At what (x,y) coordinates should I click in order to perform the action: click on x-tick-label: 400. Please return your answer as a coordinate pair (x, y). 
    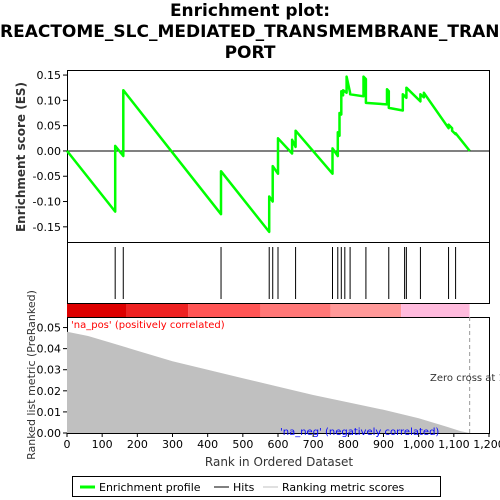
    Looking at the image, I should click on (207, 444).